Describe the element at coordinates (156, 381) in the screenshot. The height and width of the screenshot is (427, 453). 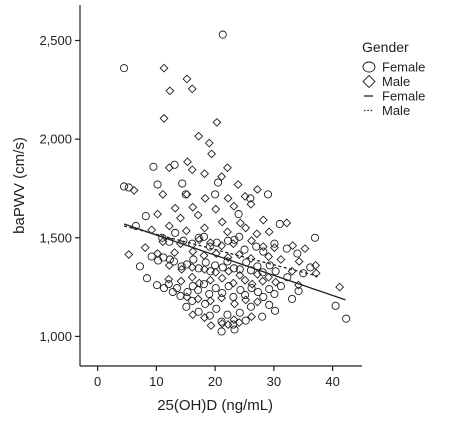
I see `x-tick-label: 10` at that location.